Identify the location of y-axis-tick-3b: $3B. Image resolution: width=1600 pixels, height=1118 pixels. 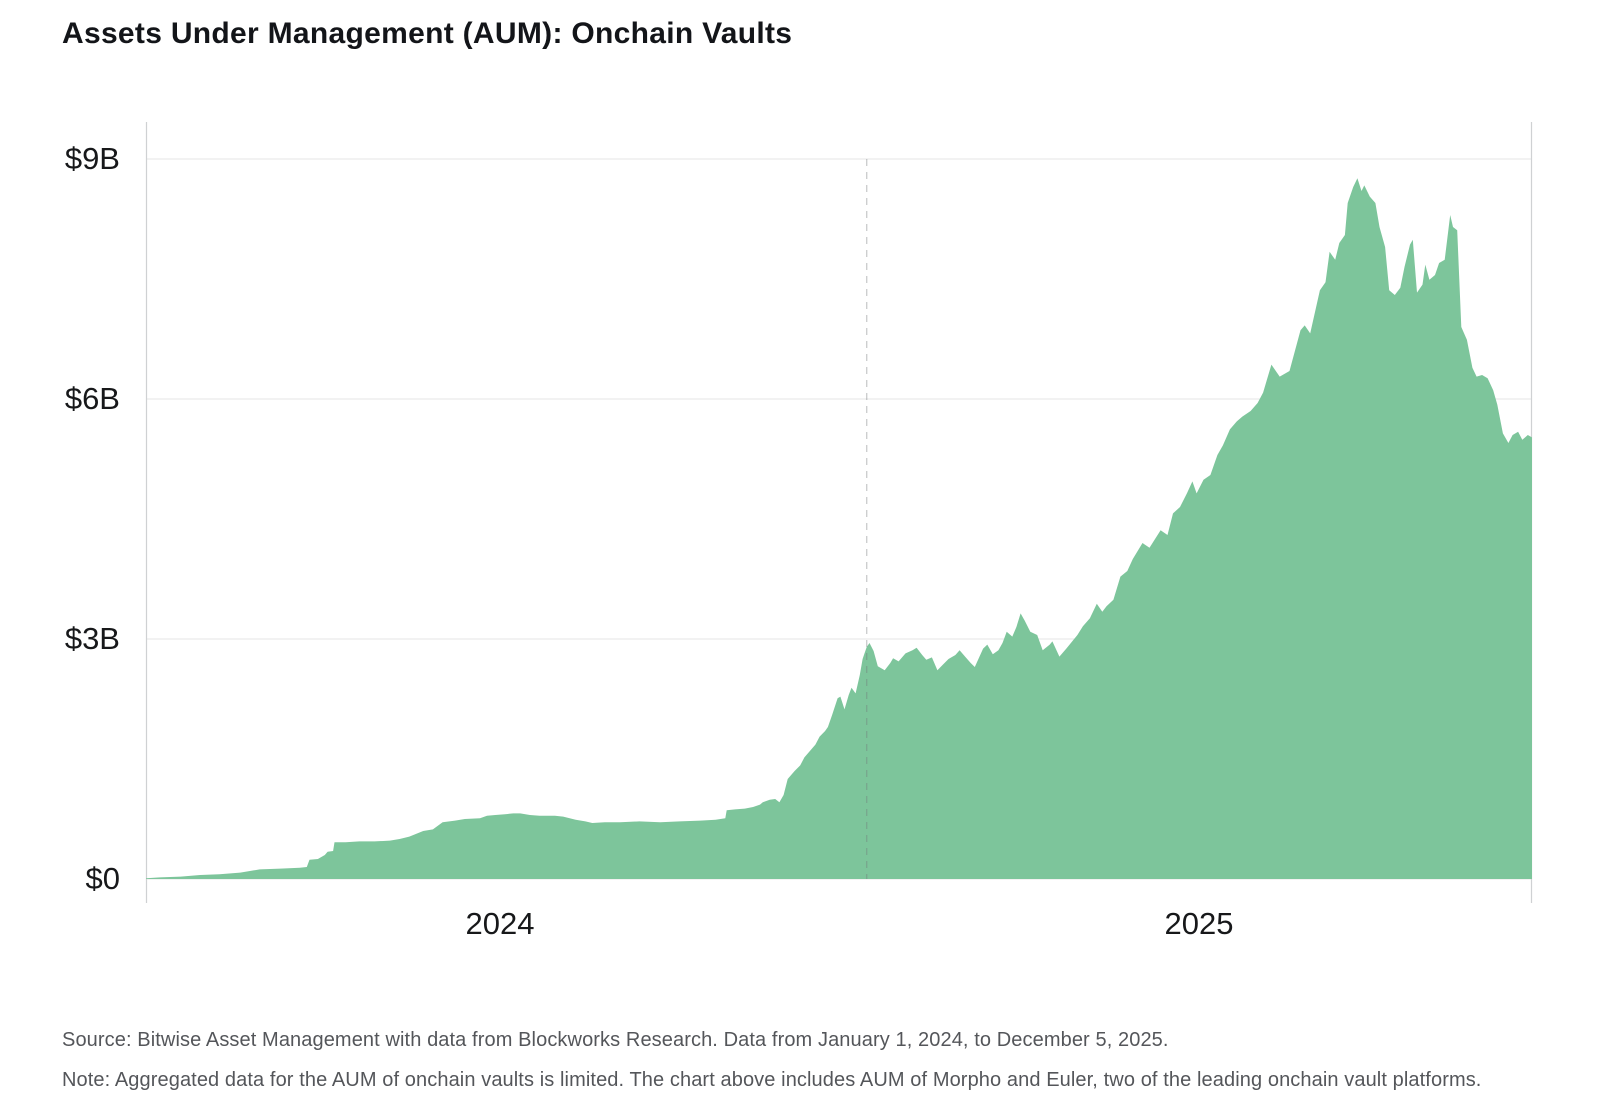
(92, 638).